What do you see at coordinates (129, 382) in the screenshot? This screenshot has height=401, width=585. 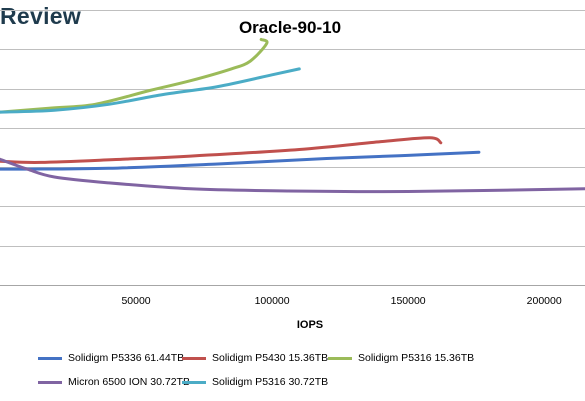 I see `legend-label: Micron 6500 ION 30.72TB` at bounding box center [129, 382].